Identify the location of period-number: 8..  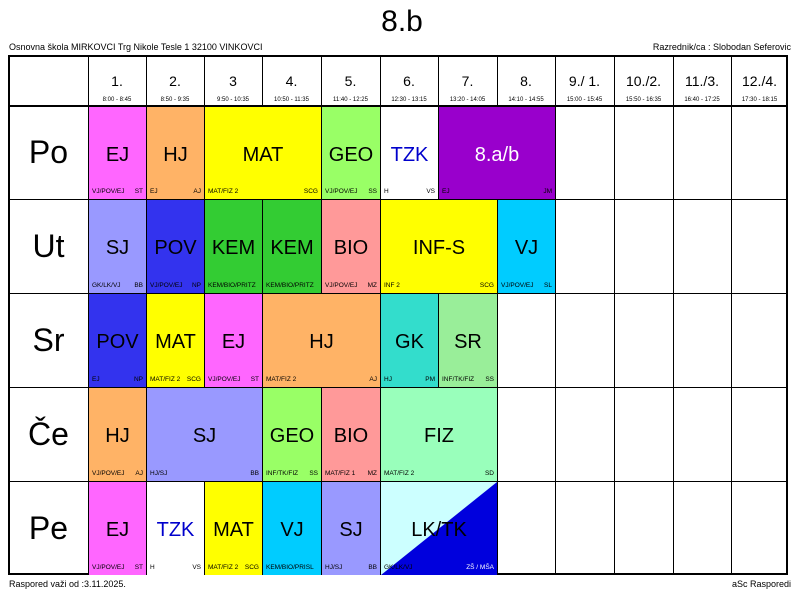
(526, 81).